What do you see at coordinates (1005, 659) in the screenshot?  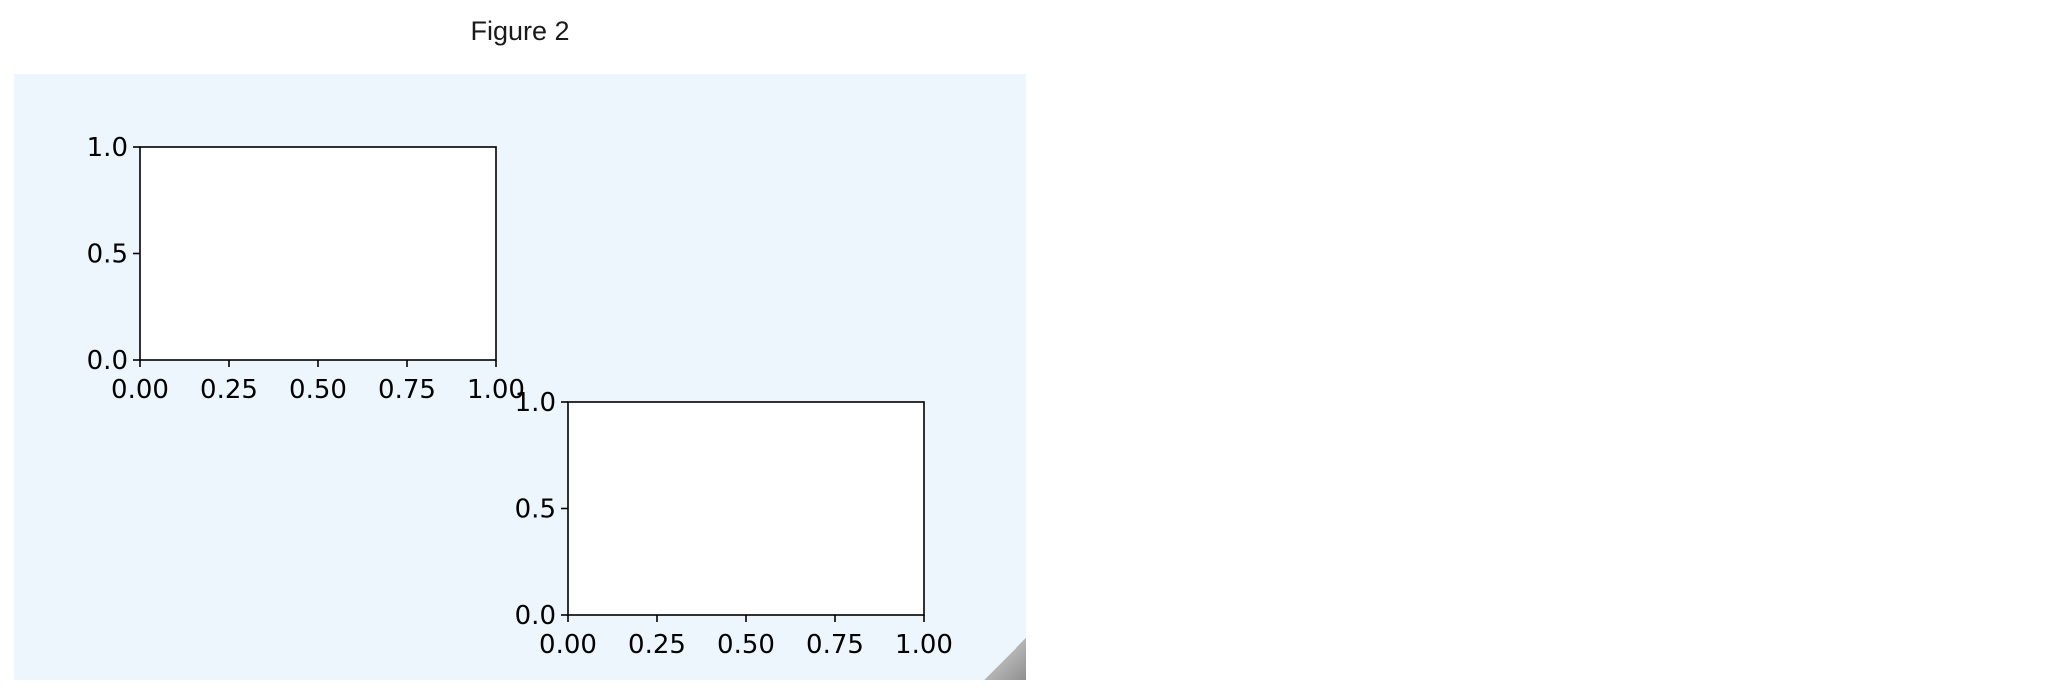 I see `resize-grip-icon` at bounding box center [1005, 659].